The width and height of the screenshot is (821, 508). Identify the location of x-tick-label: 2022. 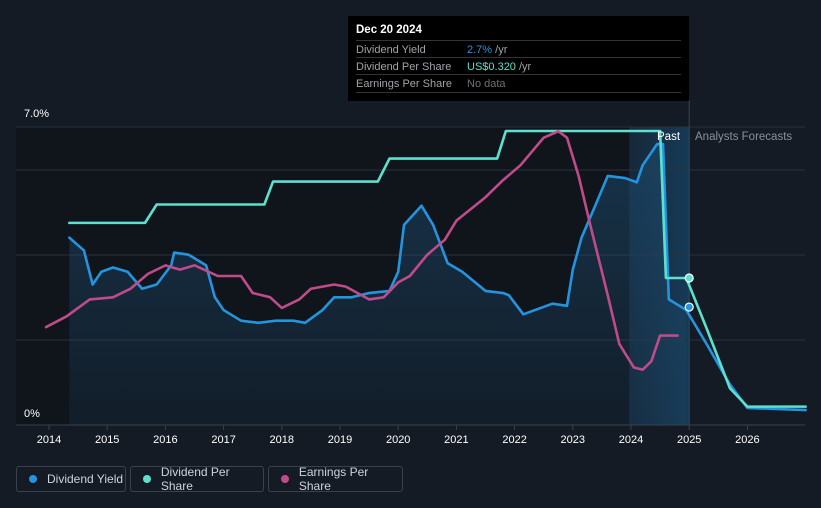
(514, 440).